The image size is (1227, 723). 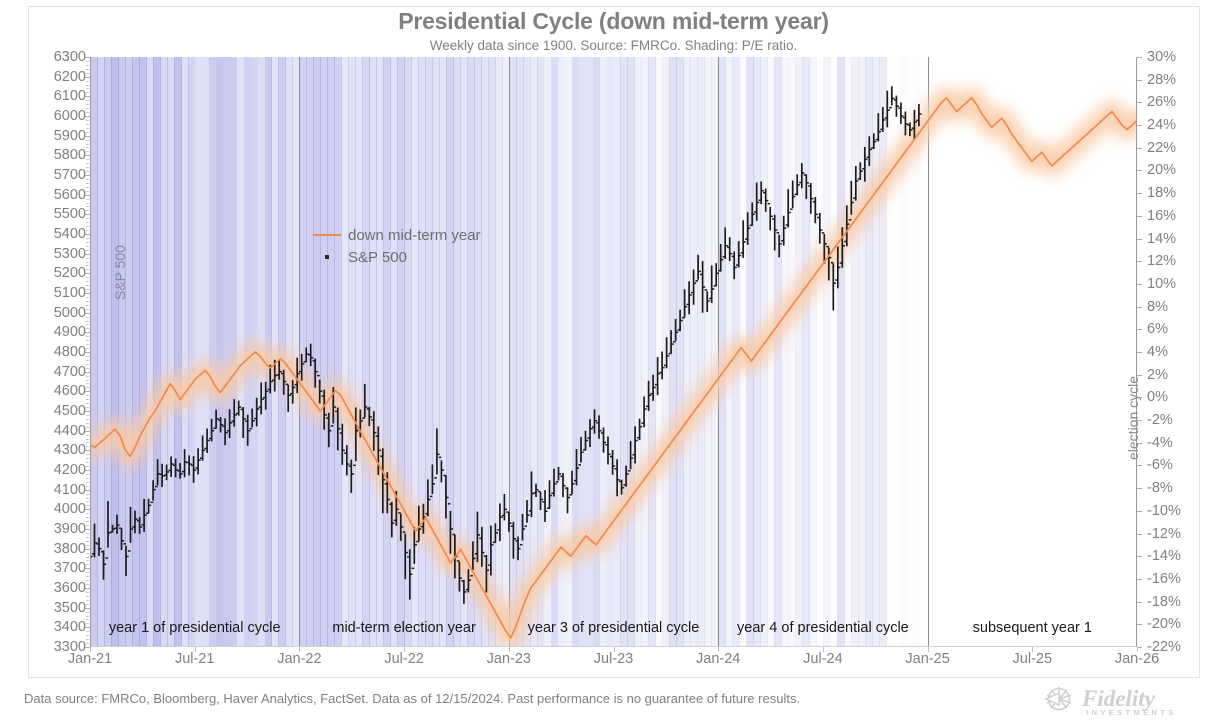 I want to click on y-axis-right-label: 10%, so click(x=1162, y=283).